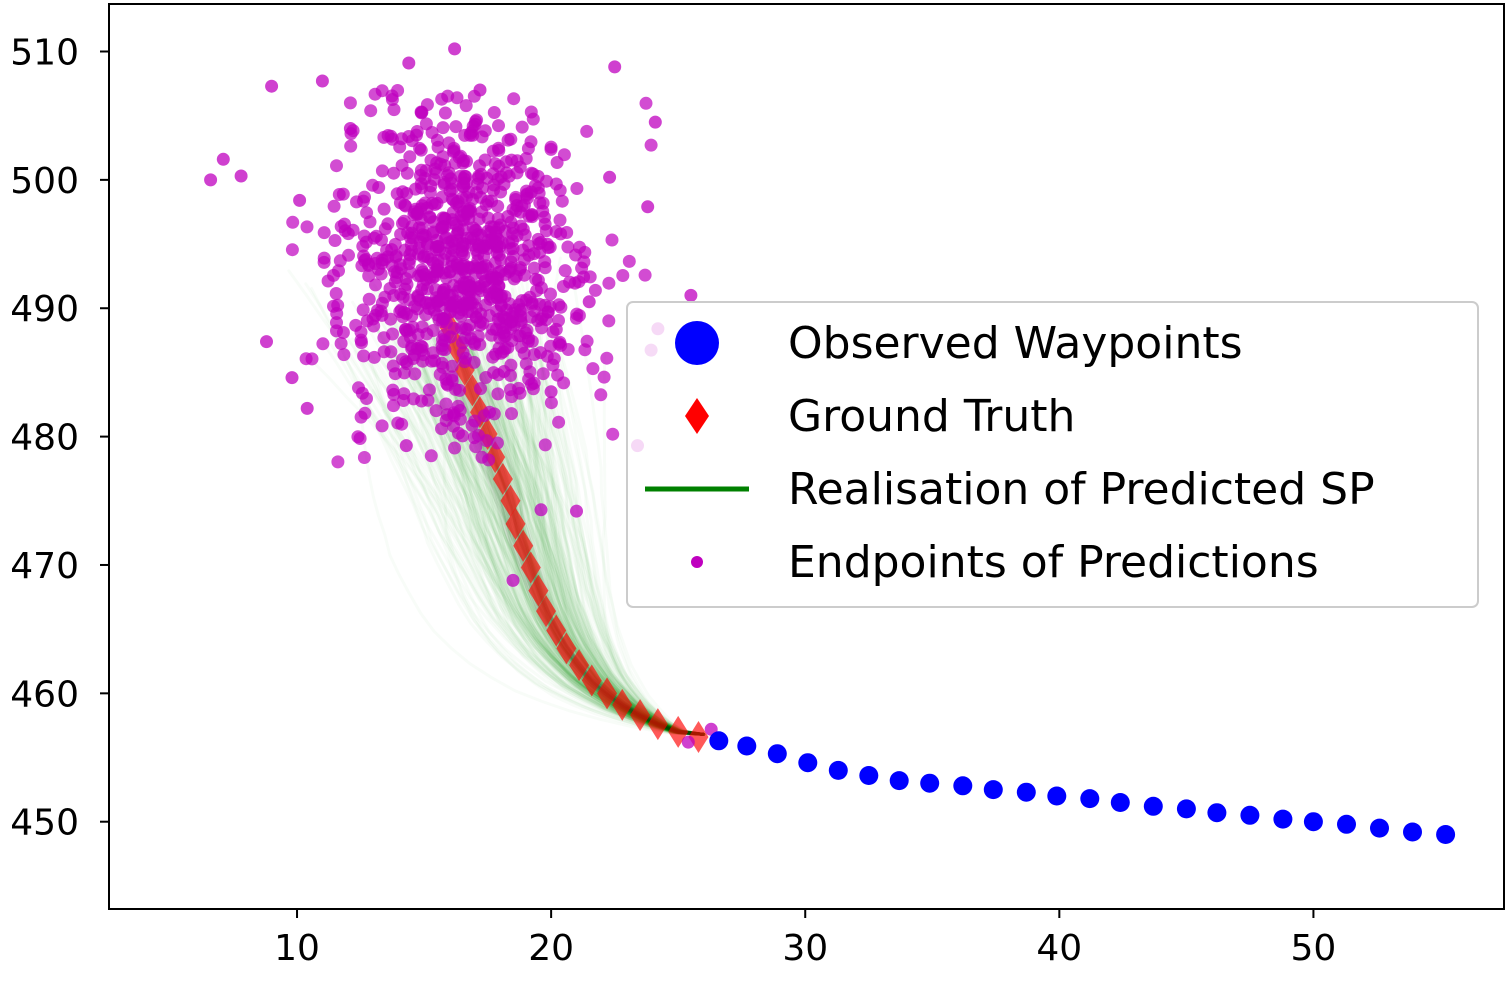 The height and width of the screenshot is (984, 1507). What do you see at coordinates (1081, 489) in the screenshot?
I see `legend-label: Realisation of Predicted SP` at bounding box center [1081, 489].